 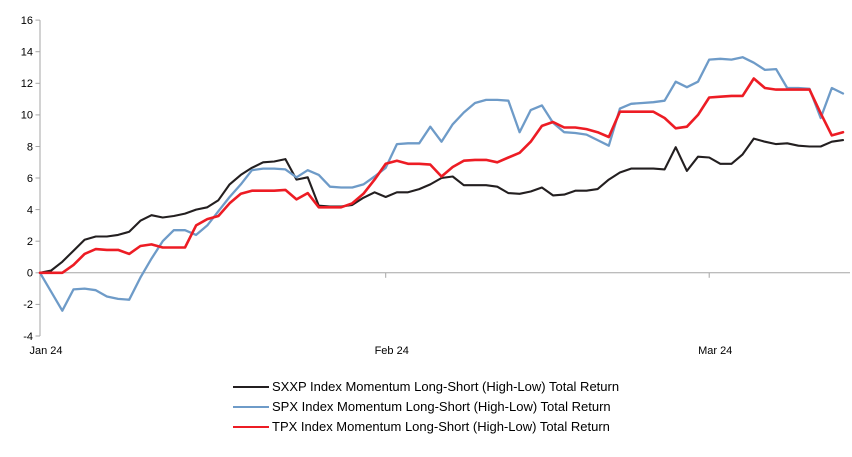 I want to click on x-axis-tick-label: Jan 24, so click(x=45, y=351).